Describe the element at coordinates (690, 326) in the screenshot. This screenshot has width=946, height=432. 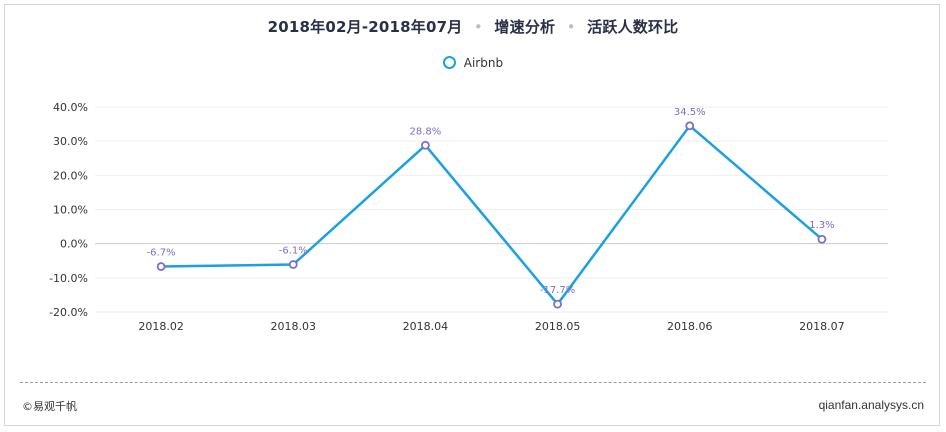
I see `x-tick-label: 2018.06` at that location.